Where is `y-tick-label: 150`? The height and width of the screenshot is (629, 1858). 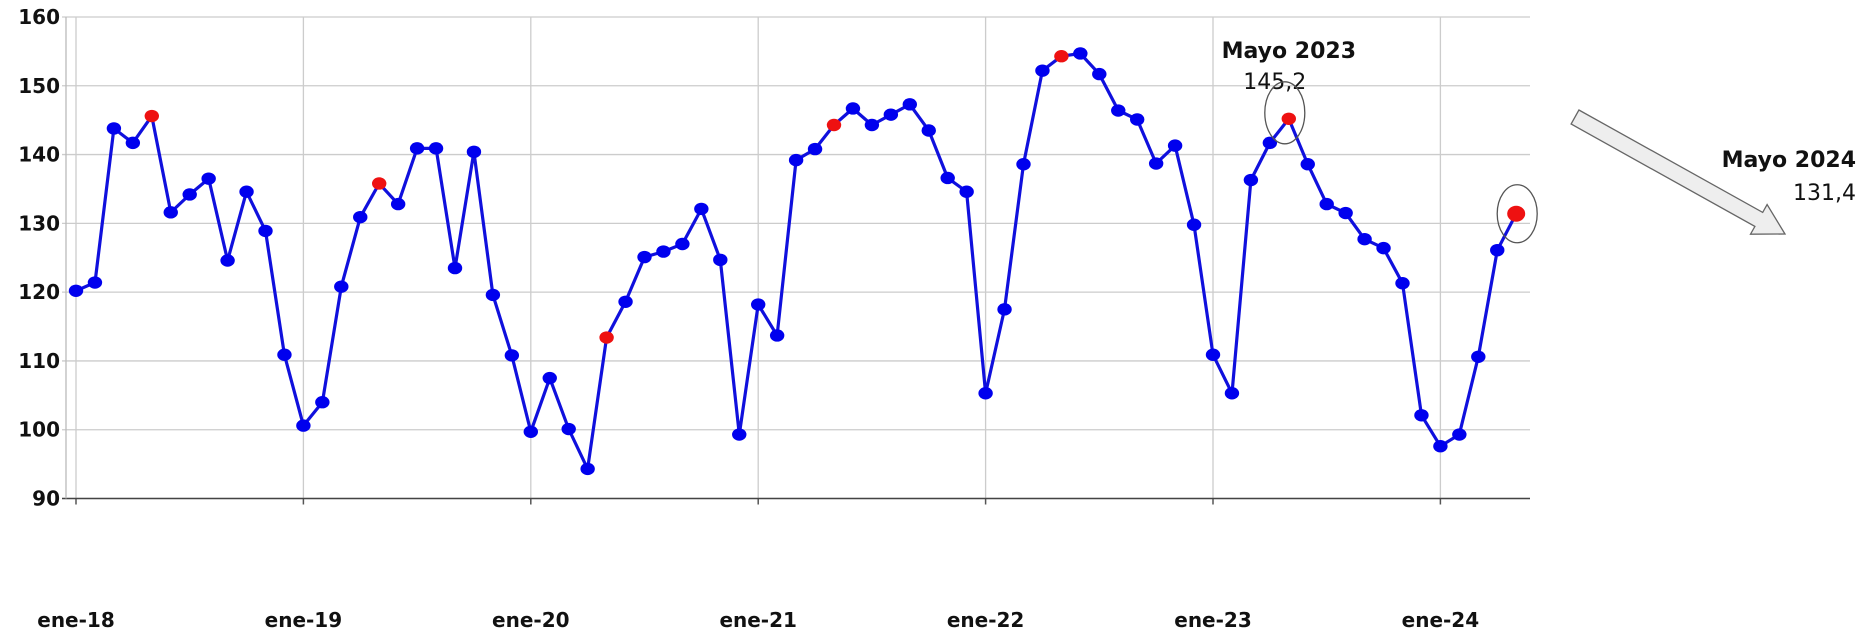
y-tick-label: 150 is located at coordinates (39, 86).